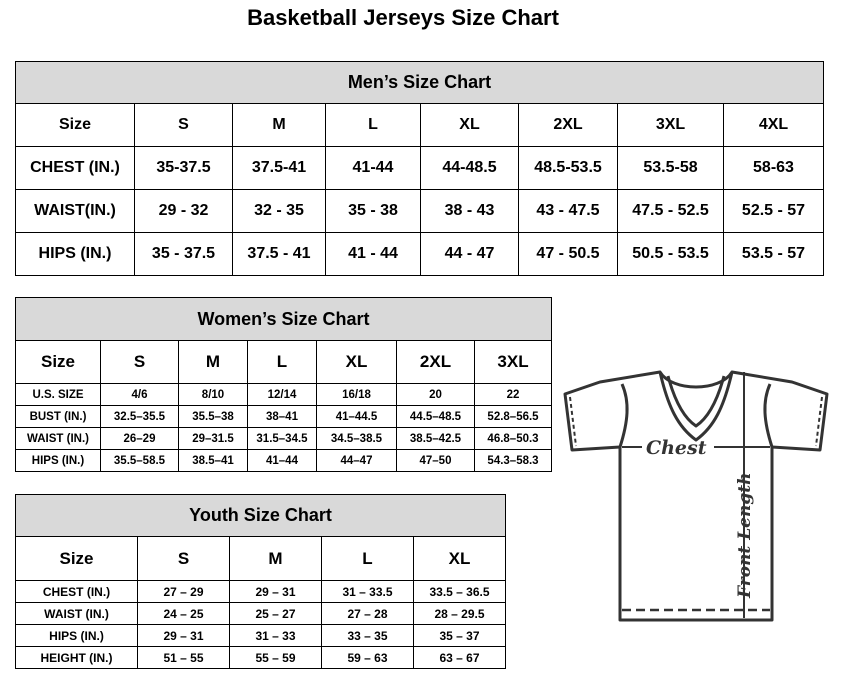  I want to click on table-cell: 12/14, so click(282, 394).